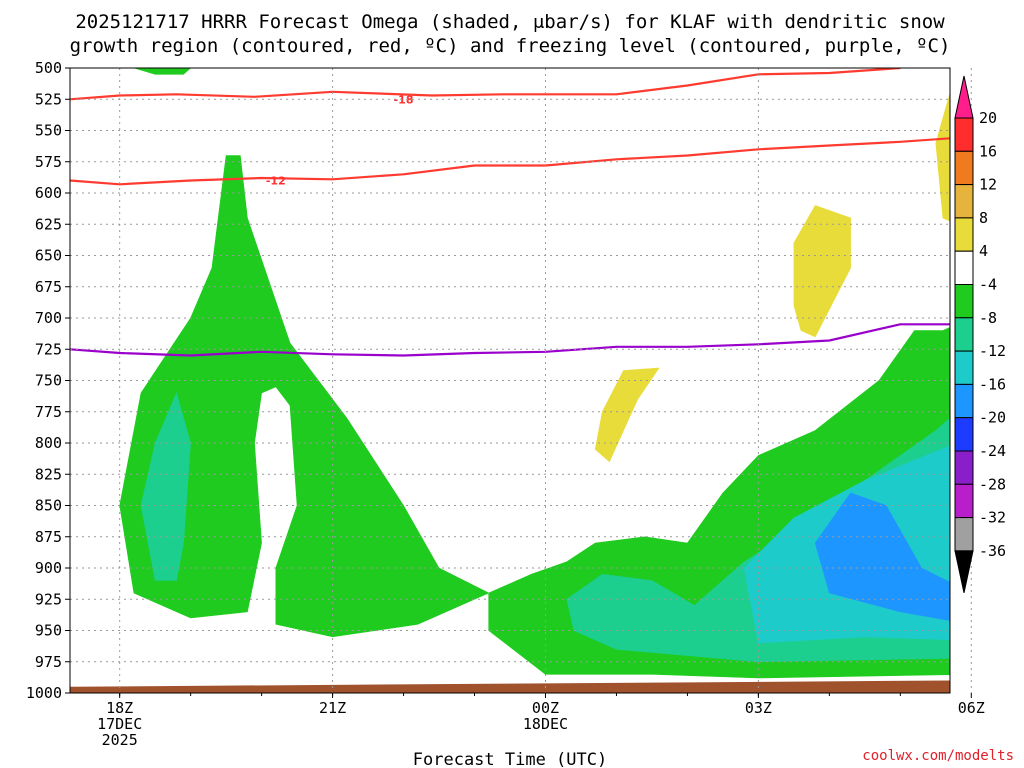 Image resolution: width=1024 pixels, height=768 pixels. What do you see at coordinates (992, 384) in the screenshot?
I see `colorbar-label: -16` at bounding box center [992, 384].